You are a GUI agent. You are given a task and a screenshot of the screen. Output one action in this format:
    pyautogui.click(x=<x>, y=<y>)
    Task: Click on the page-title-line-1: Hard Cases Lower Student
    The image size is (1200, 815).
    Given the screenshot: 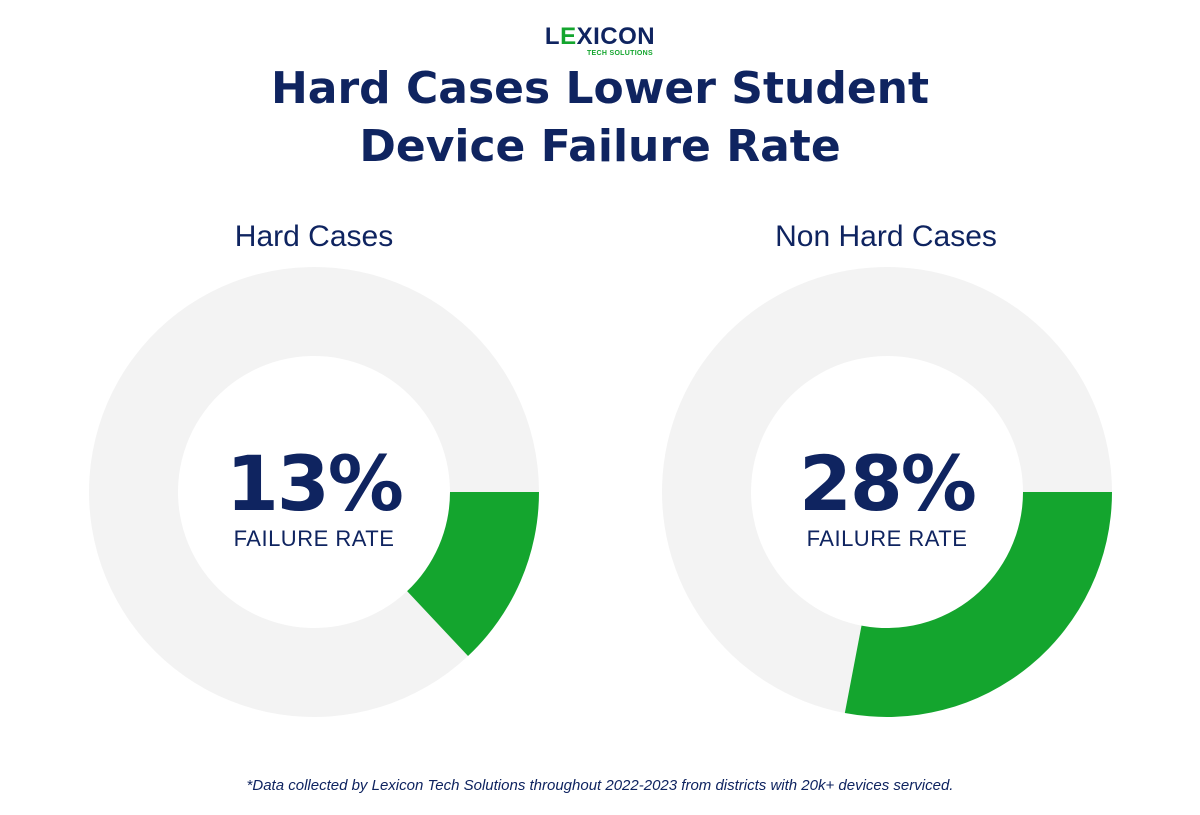 What is the action you would take?
    pyautogui.click(x=600, y=88)
    